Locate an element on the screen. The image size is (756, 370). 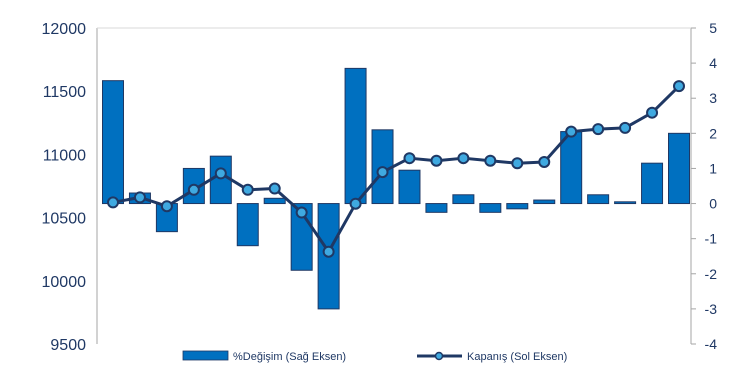
legend-label-change: %Değişim (Sağ Eksen) is located at coordinates (289, 357).